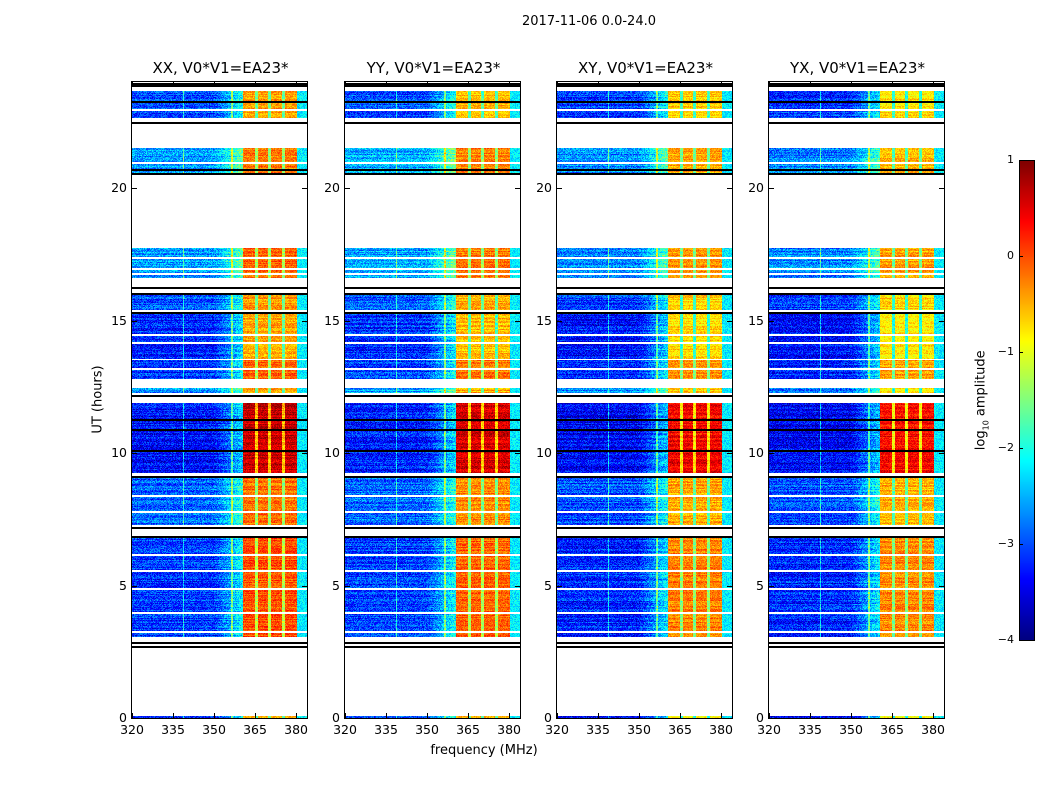 This screenshot has height=800, width=1050. Describe the element at coordinates (1005, 447) in the screenshot. I see `colorbar-tick-label: −2` at that location.